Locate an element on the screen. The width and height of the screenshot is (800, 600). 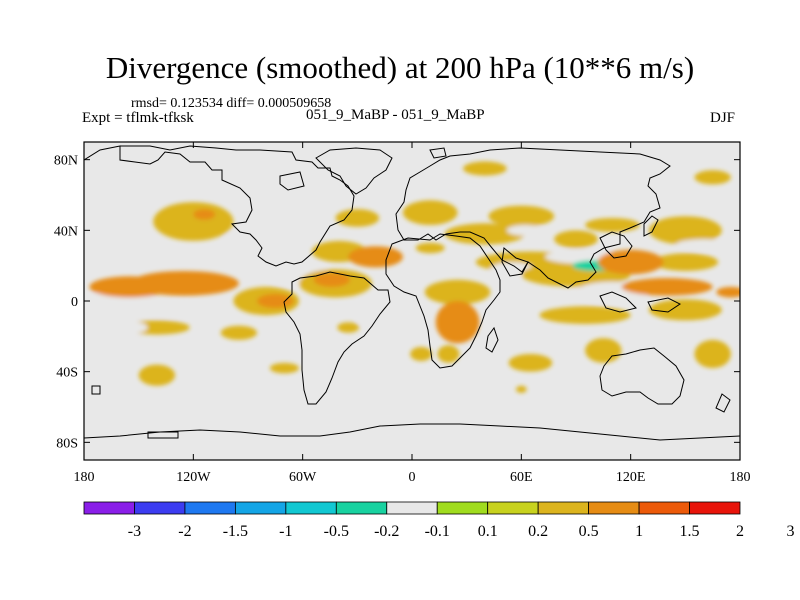
x-tick-label: 120W is located at coordinates (193, 477).